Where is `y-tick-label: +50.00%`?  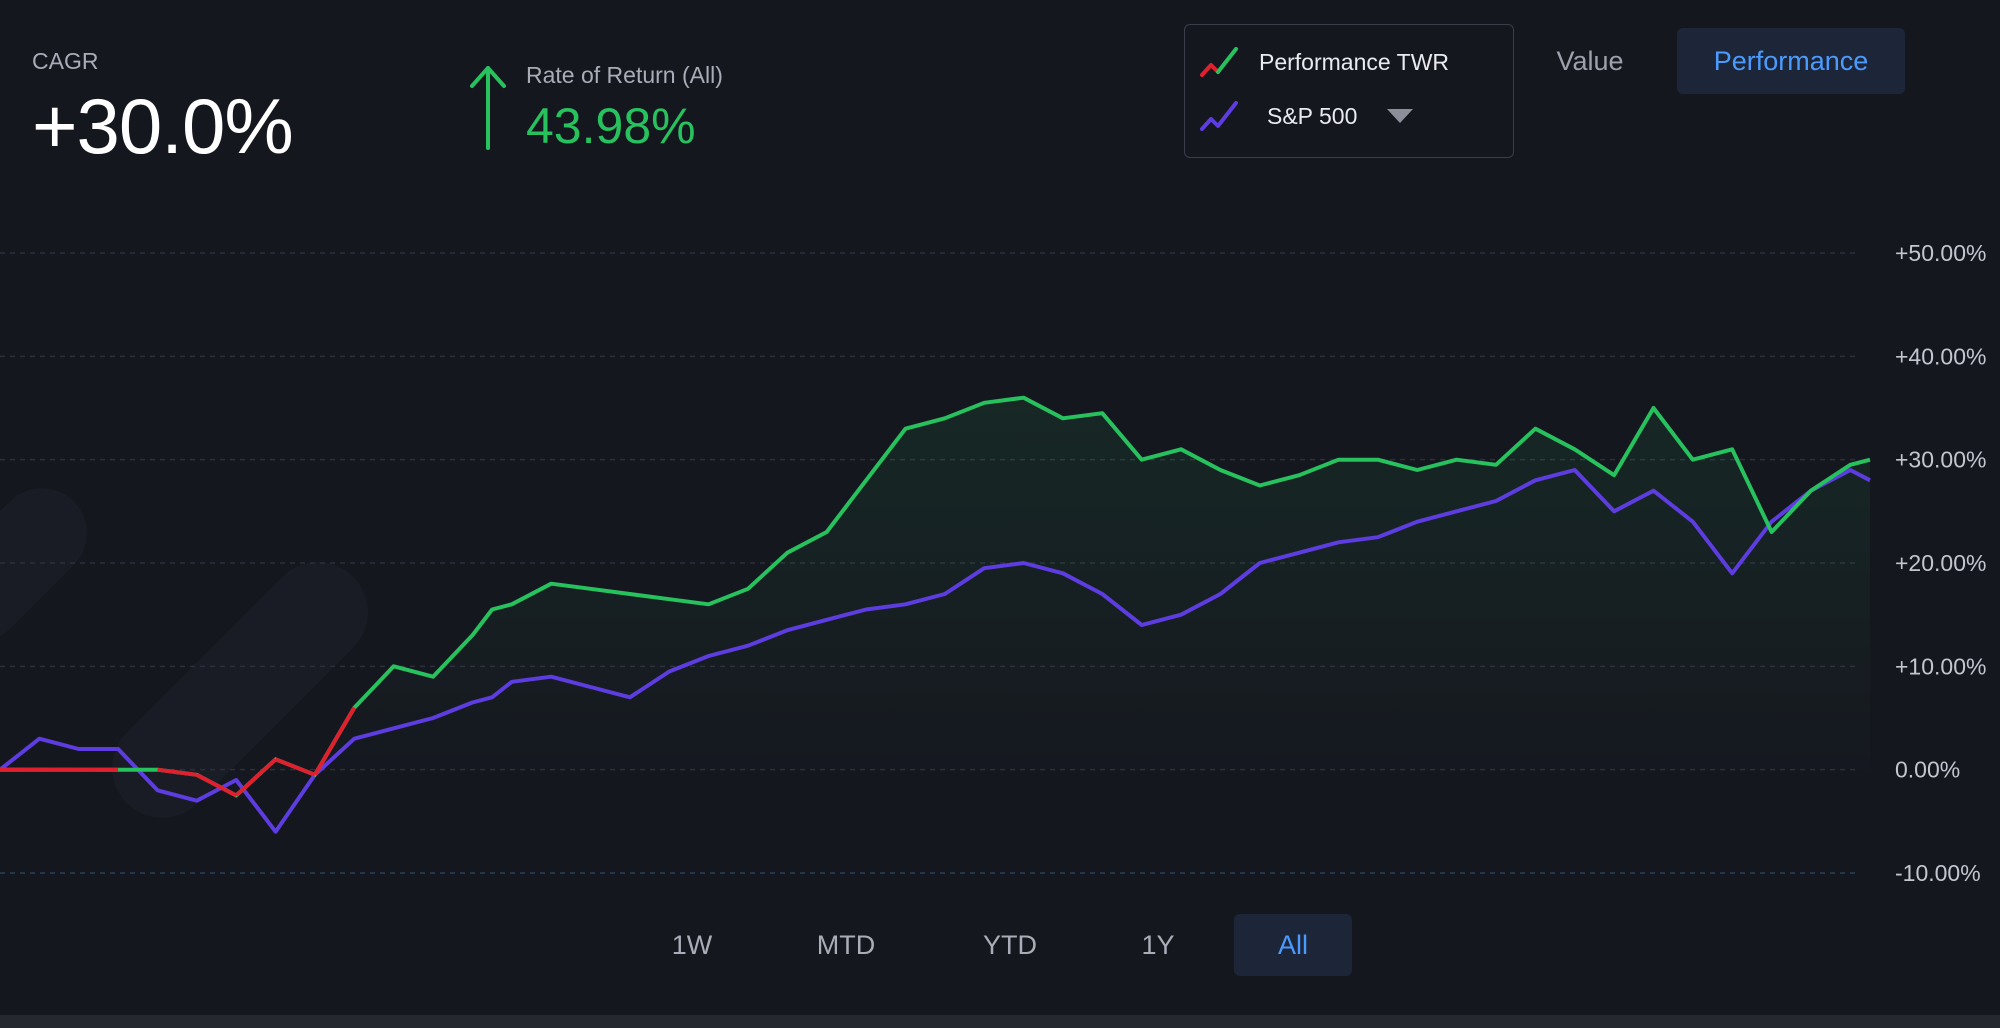 y-tick-label: +50.00% is located at coordinates (1940, 253).